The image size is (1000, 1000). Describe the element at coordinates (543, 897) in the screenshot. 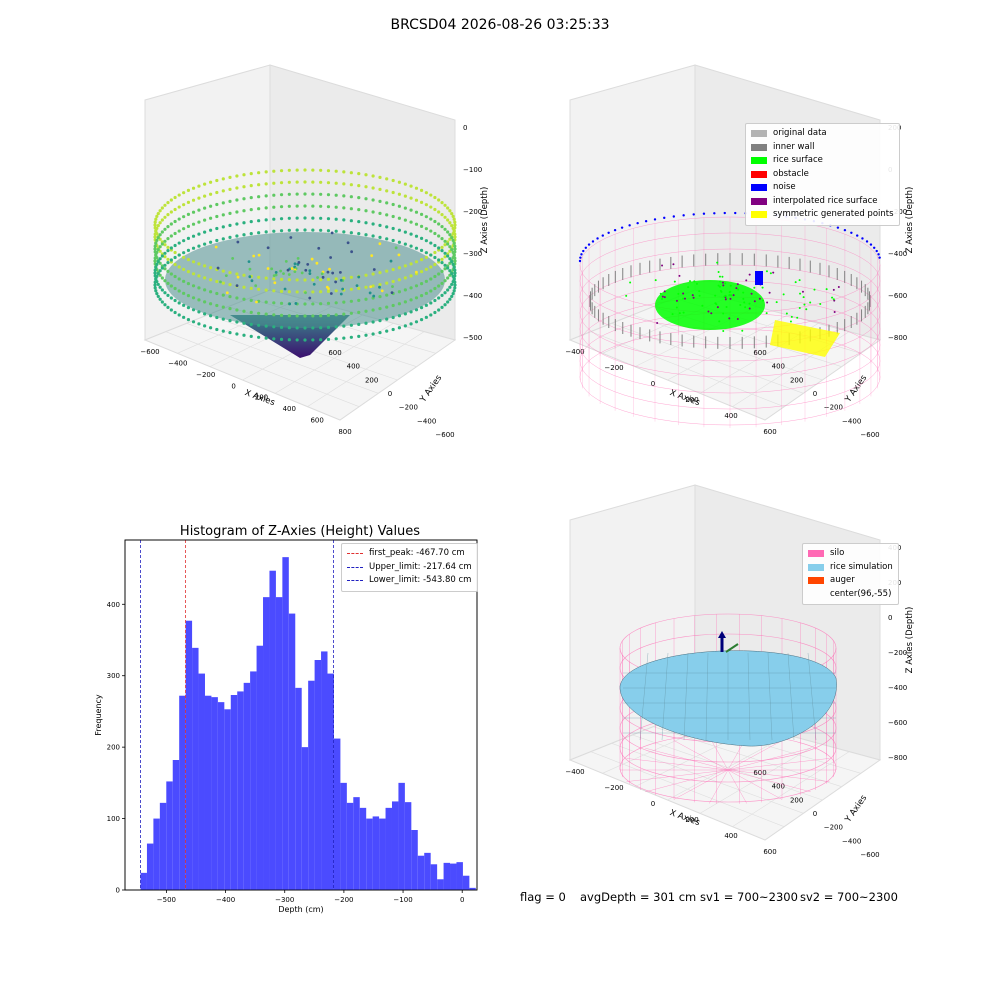

I see `footer-flag: flag = 0` at that location.